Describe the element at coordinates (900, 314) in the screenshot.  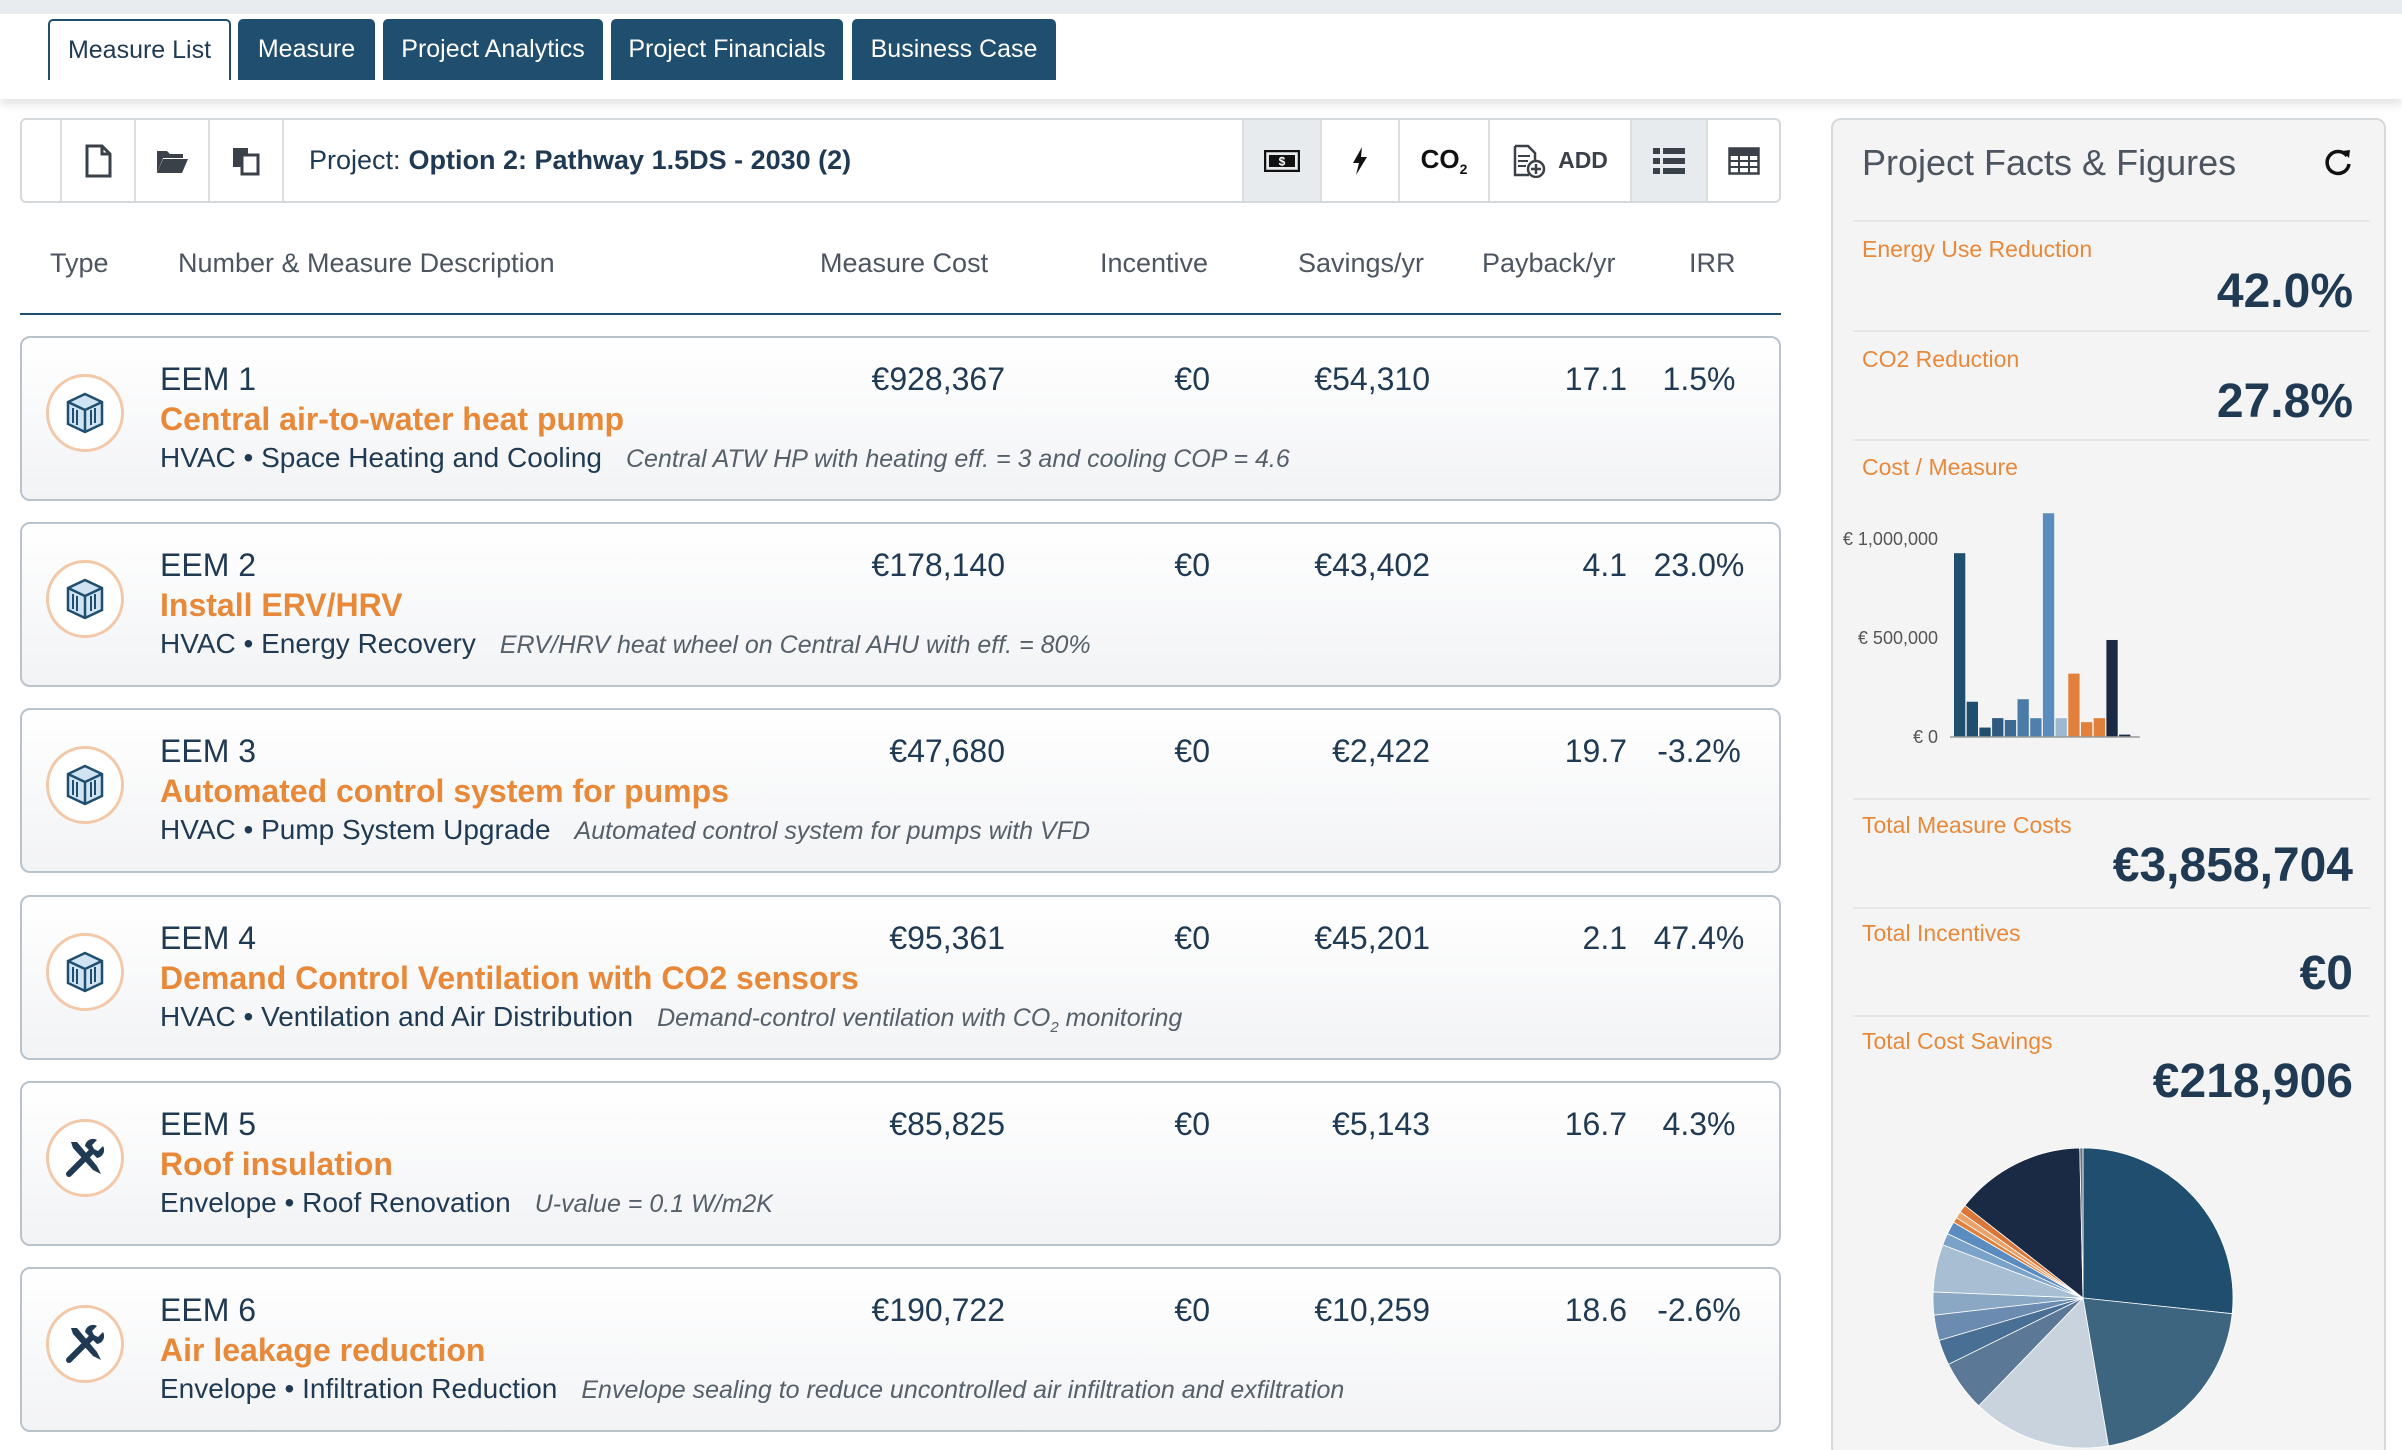
I see `header-divider` at that location.